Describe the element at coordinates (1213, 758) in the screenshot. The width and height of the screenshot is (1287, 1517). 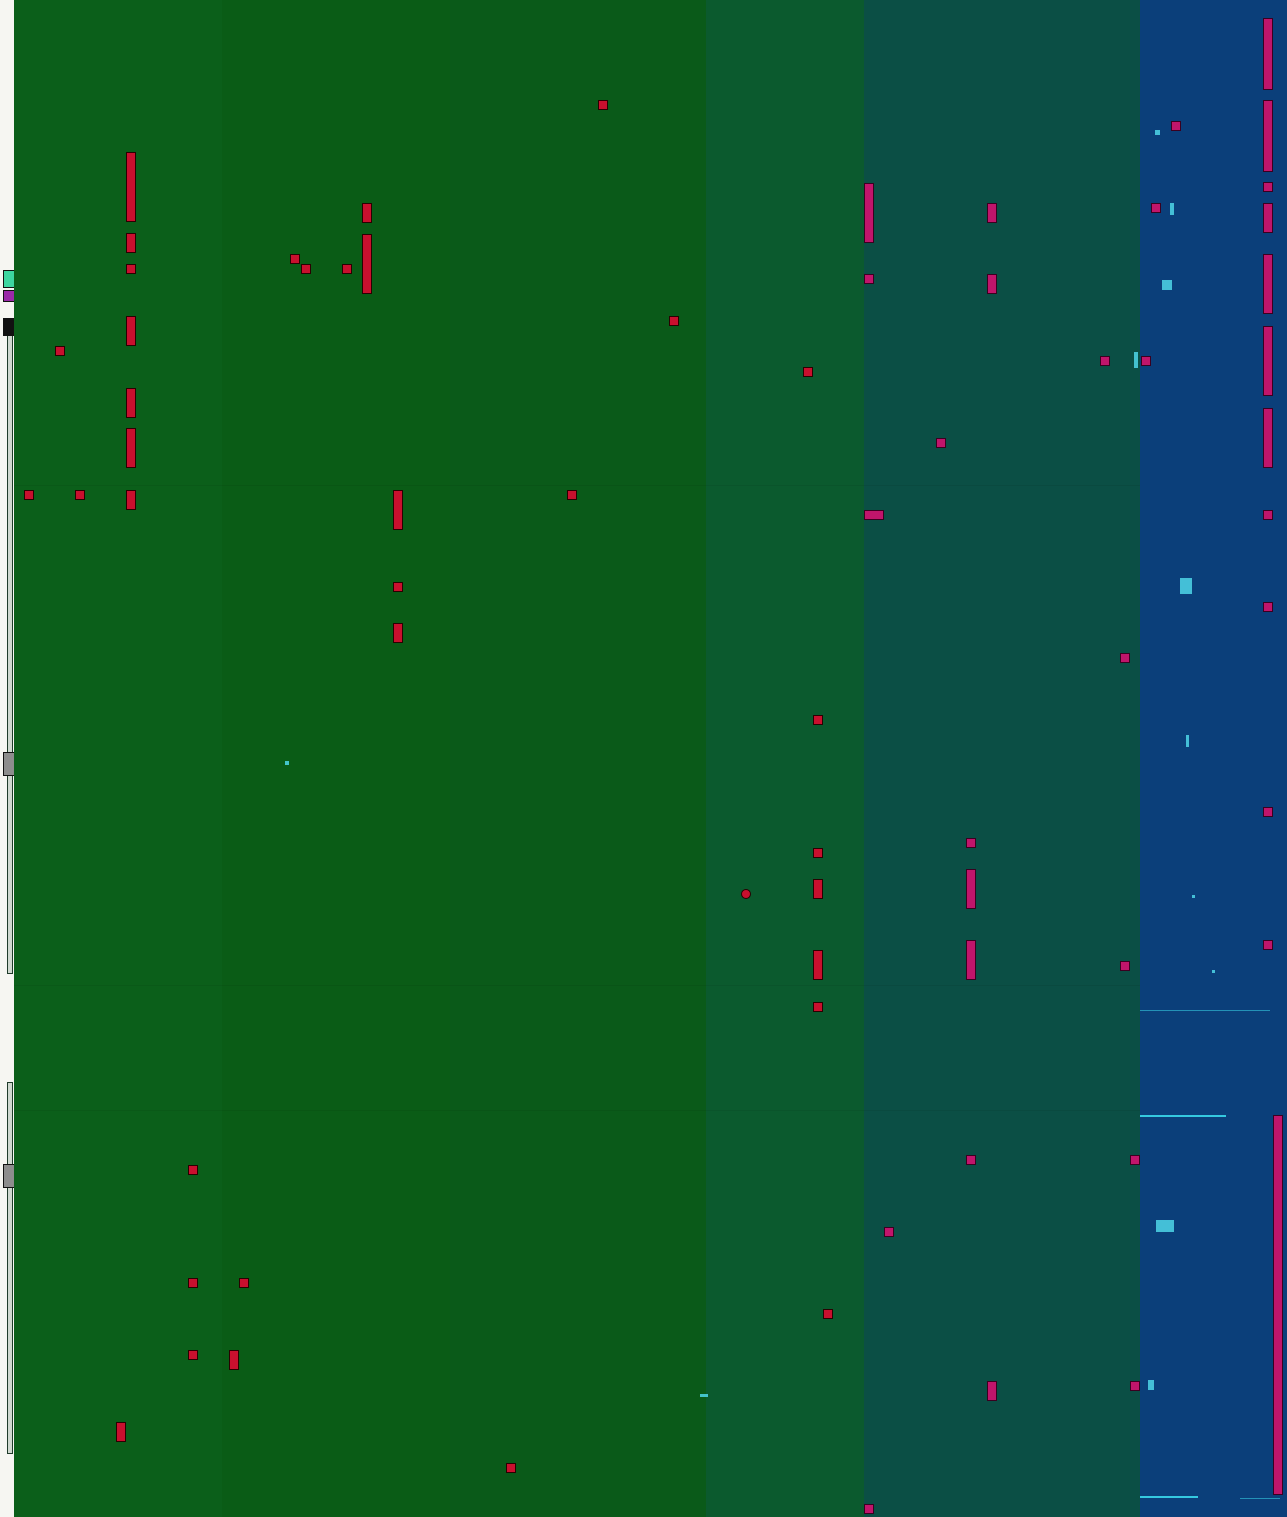
I see `band-blue` at that location.